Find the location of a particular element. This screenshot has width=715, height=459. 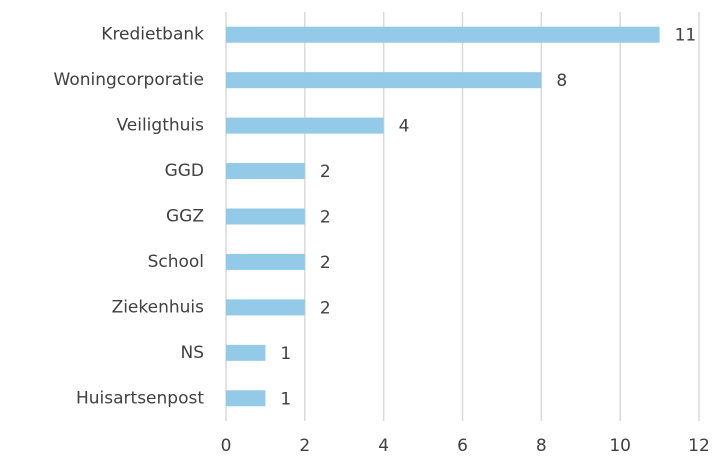

data-label: 11 is located at coordinates (686, 36).